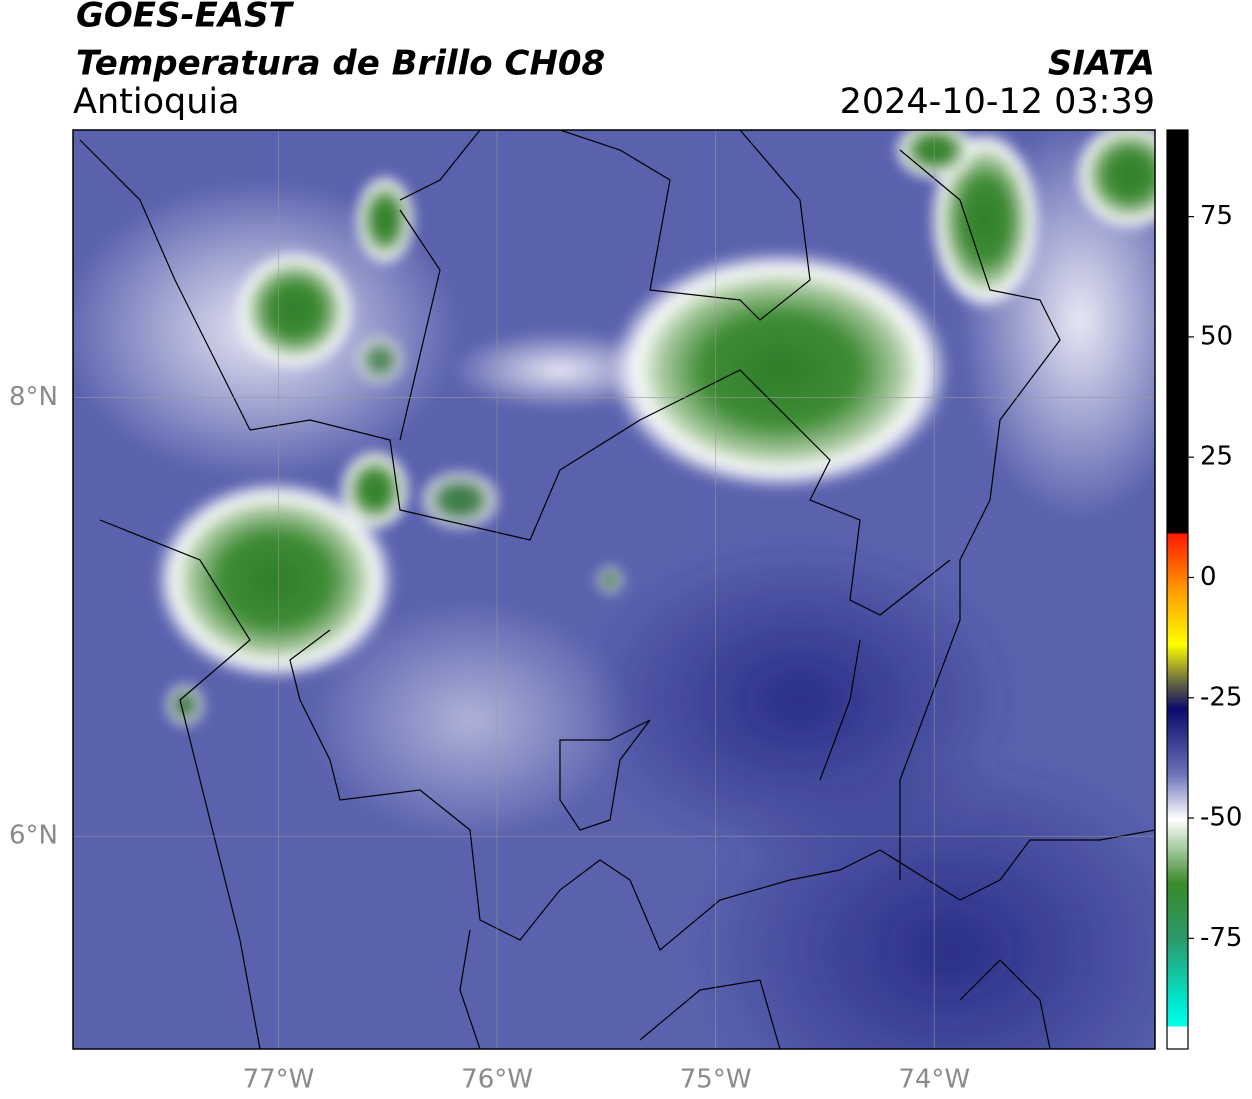 Image resolution: width=1252 pixels, height=1099 pixels. I want to click on colorbar-tick-label: -25, so click(1221, 697).